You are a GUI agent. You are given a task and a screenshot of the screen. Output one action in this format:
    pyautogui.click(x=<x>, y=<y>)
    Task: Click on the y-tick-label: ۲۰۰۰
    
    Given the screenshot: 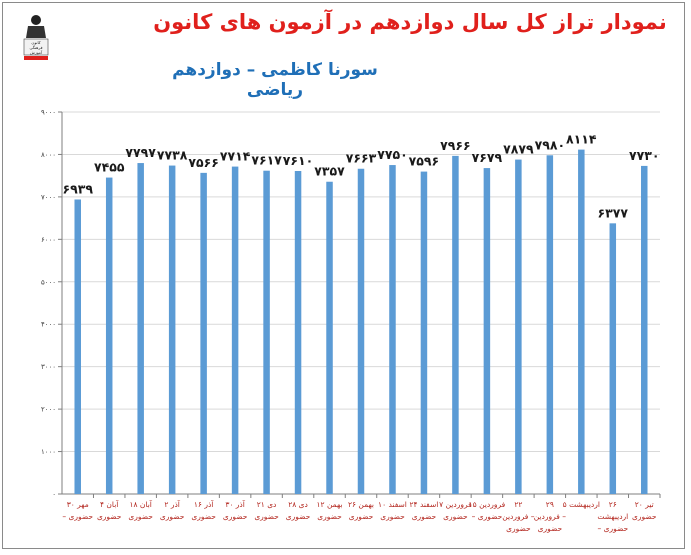 What is the action you would take?
    pyautogui.click(x=48, y=410)
    